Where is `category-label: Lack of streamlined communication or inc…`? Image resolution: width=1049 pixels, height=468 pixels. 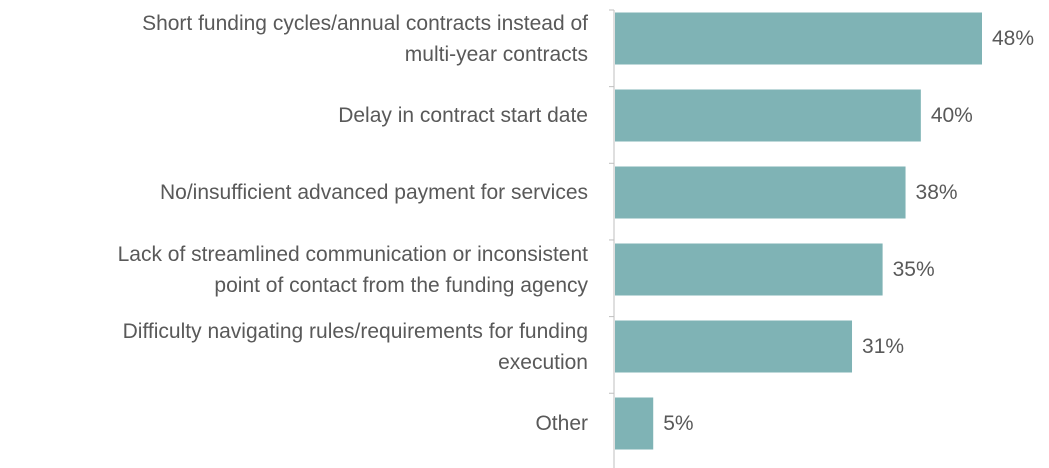
category-label: Lack of streamlined communication or inc… is located at coordinates (352, 269).